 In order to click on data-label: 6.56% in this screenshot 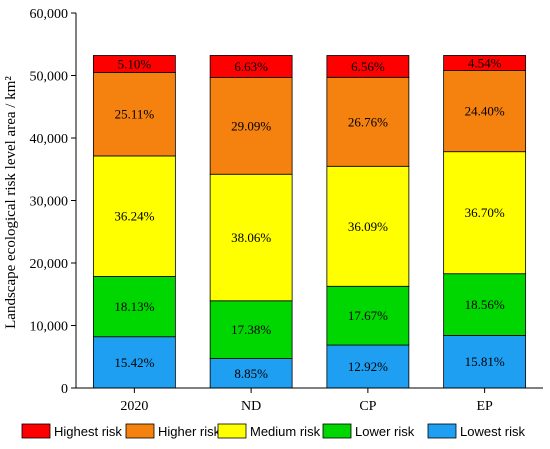, I will do `click(368, 66)`.